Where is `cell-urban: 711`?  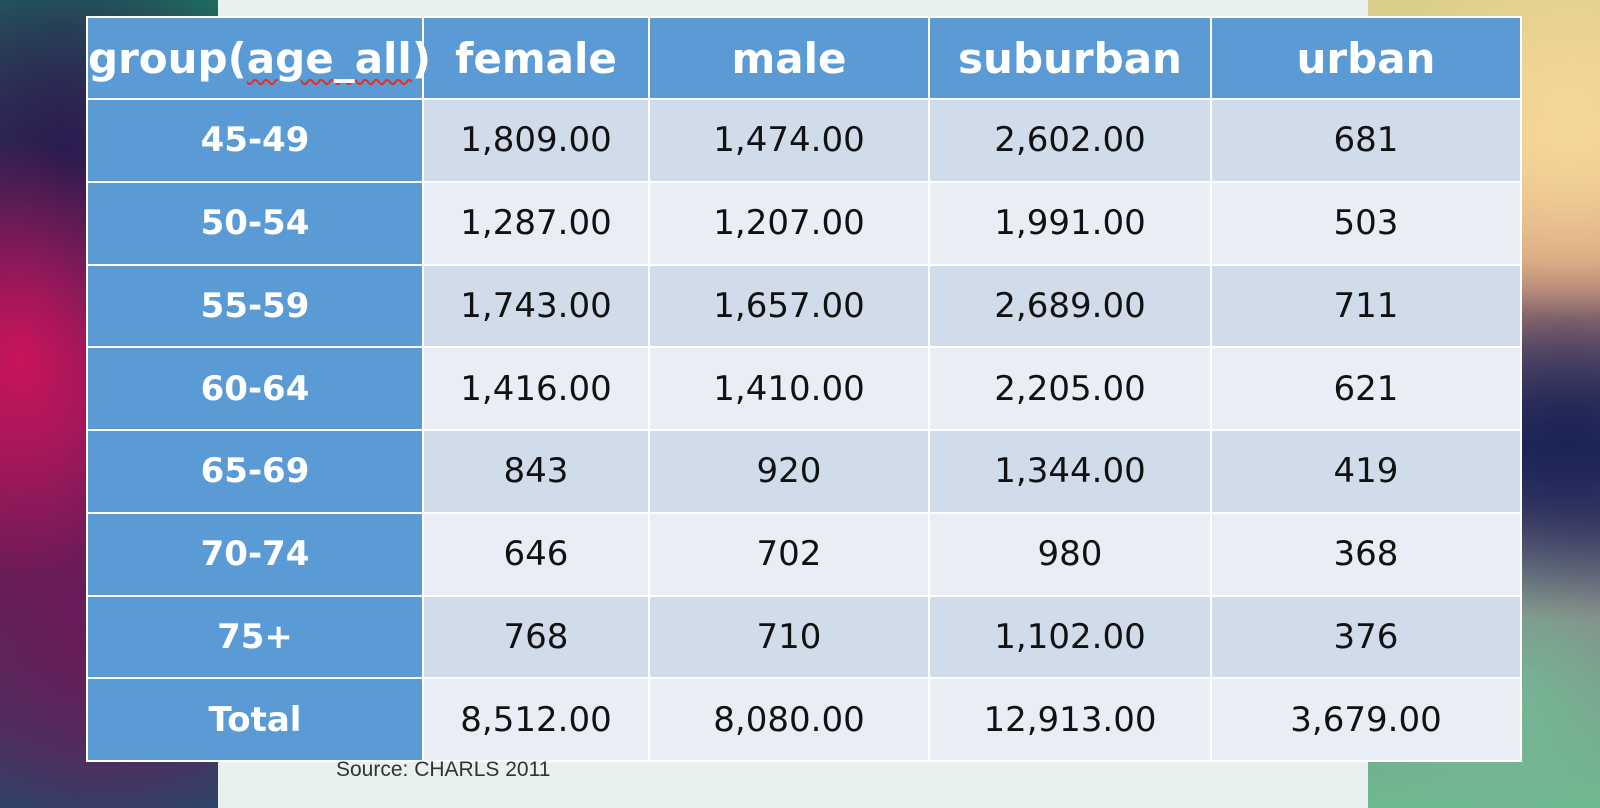
cell-urban: 711 is located at coordinates (1366, 306).